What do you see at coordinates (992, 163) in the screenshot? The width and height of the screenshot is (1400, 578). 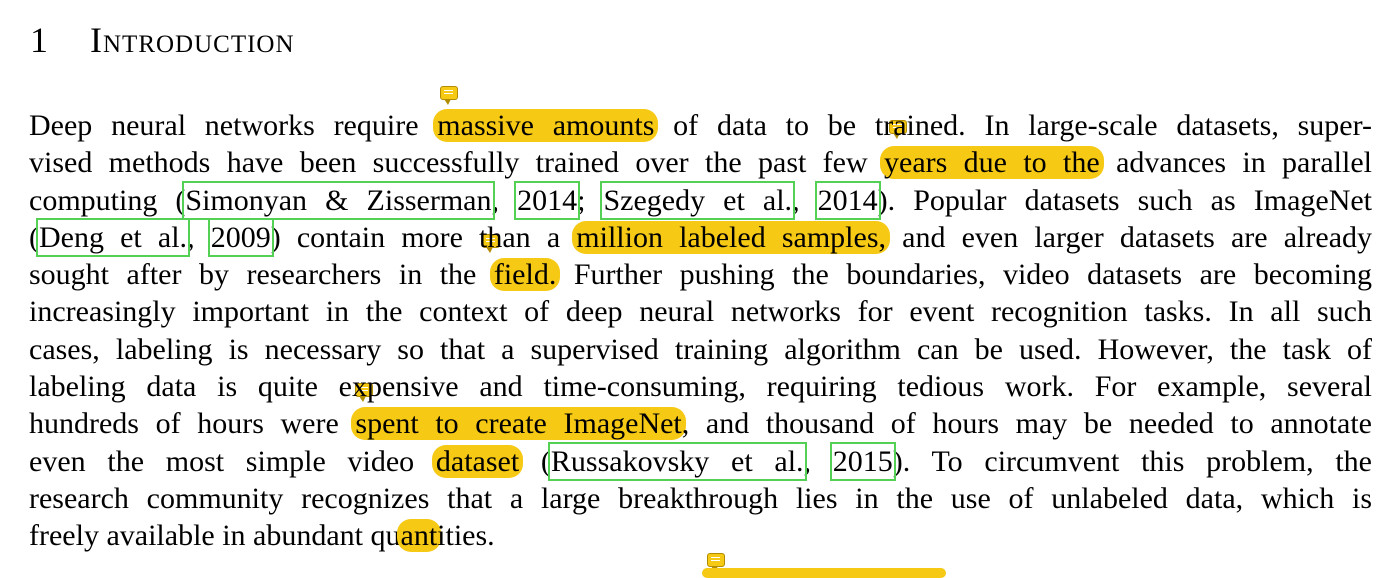 I see `highlight-annotation: years due to the` at bounding box center [992, 163].